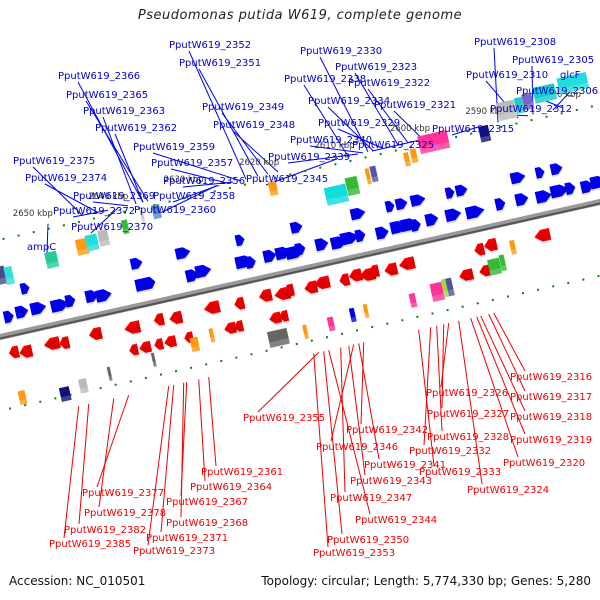 Image resolution: width=600 pixels, height=600 pixels. Describe the element at coordinates (331, 140) in the screenshot. I see `forward-gene-label: PputW619_2340` at that location.